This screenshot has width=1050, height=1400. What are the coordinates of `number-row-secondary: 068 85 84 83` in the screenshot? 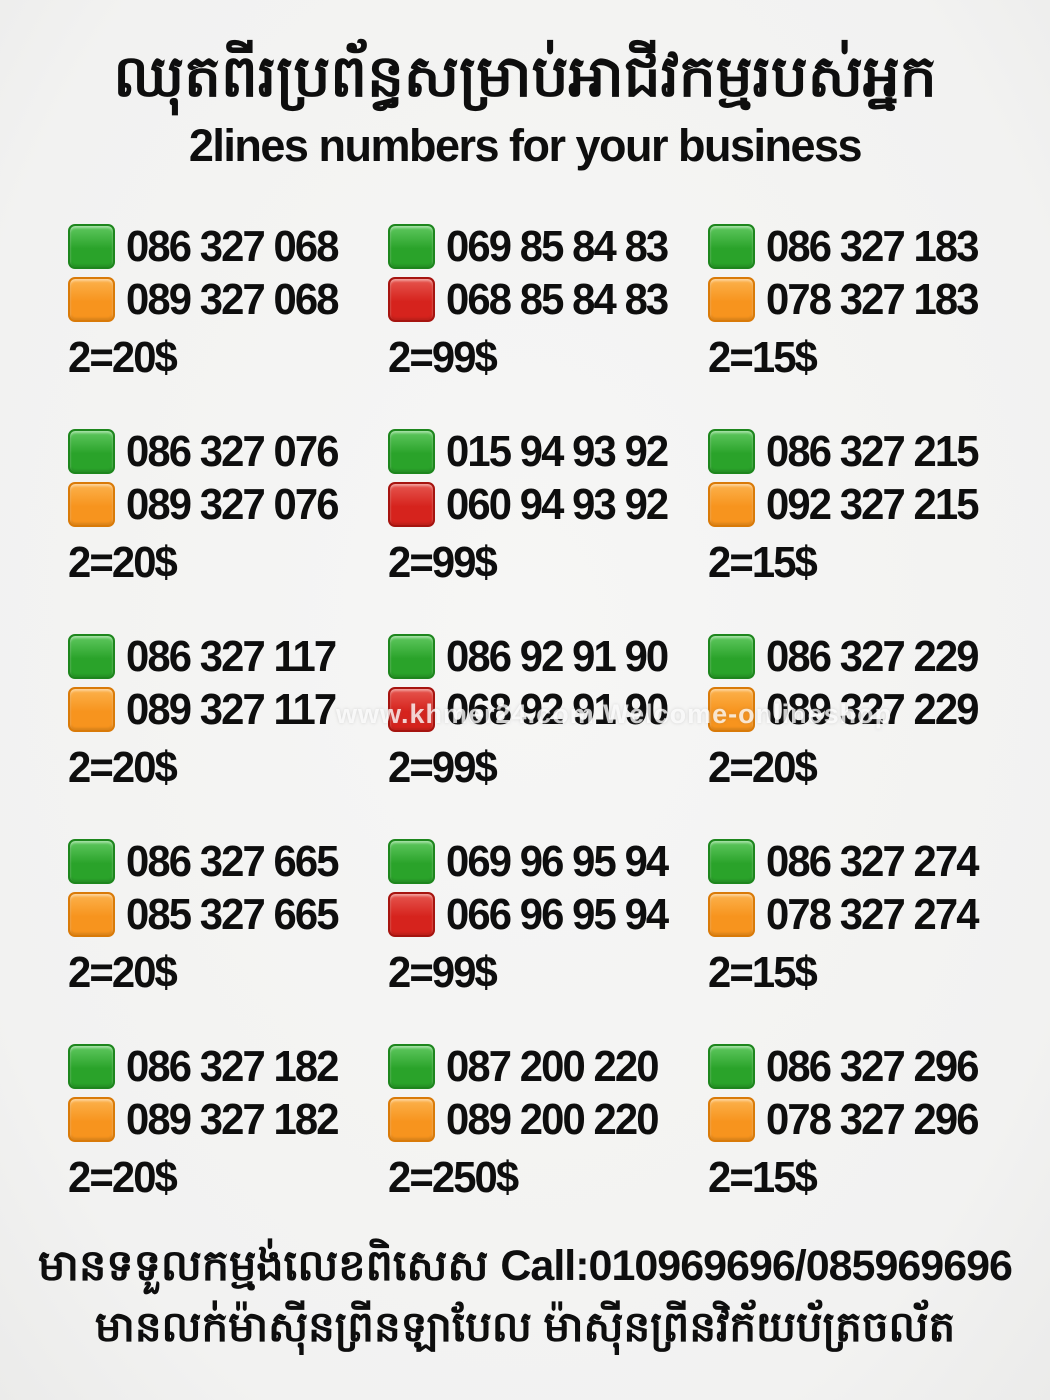 It's located at (548, 299).